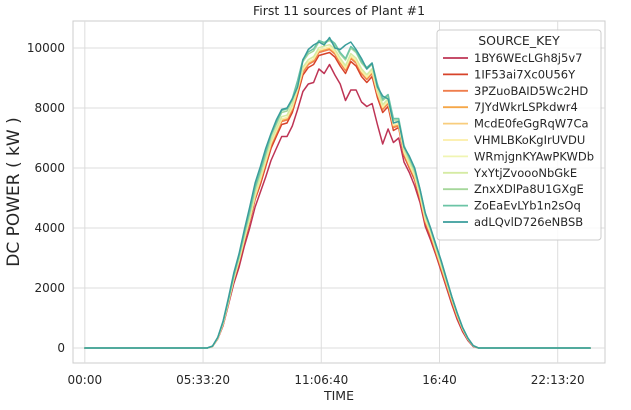  I want to click on legend-label: YxYtjZvoooNbGkE, so click(525, 173).